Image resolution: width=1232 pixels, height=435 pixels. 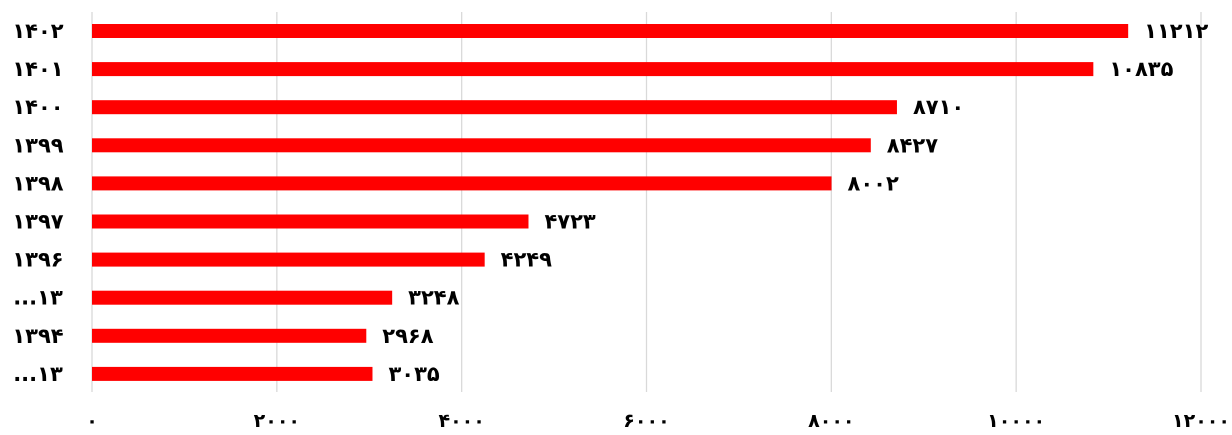 What do you see at coordinates (407, 336) in the screenshot?
I see `data-label: ۲۹۶۸` at bounding box center [407, 336].